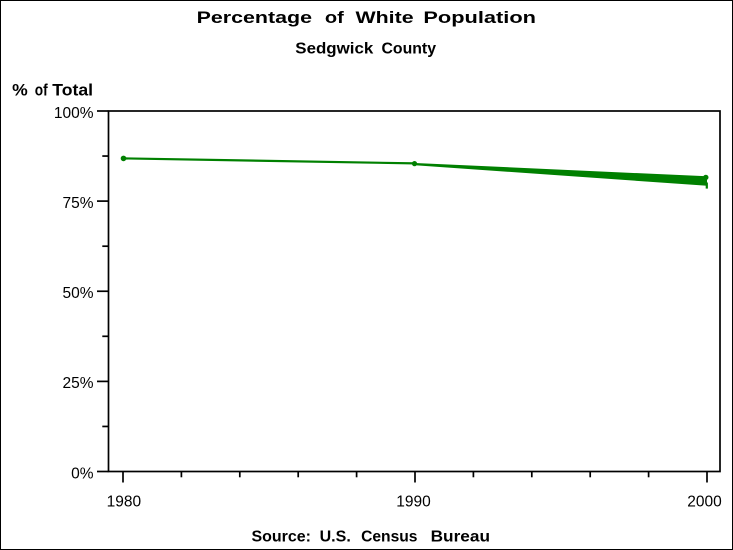 The image size is (733, 550). What do you see at coordinates (704, 501) in the screenshot?
I see `svg-text: 2000` at bounding box center [704, 501].